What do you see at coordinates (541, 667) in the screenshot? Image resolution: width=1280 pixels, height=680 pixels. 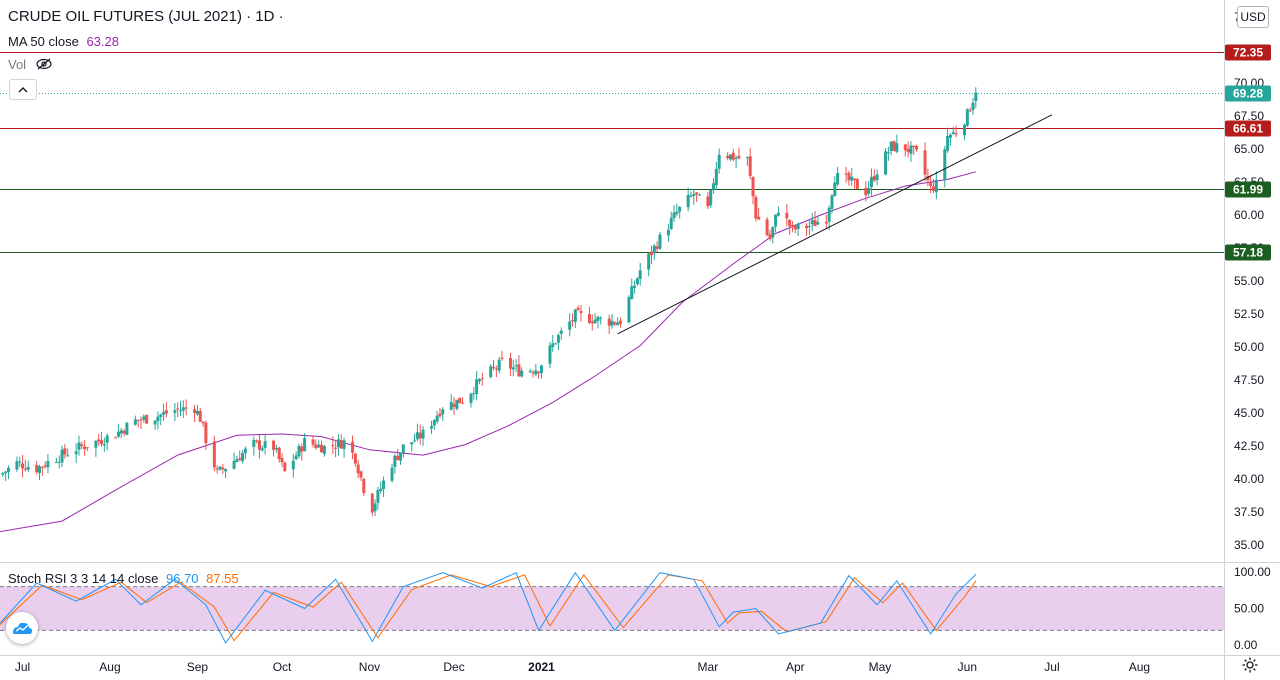 I see `time-tick-label: 2021` at bounding box center [541, 667].